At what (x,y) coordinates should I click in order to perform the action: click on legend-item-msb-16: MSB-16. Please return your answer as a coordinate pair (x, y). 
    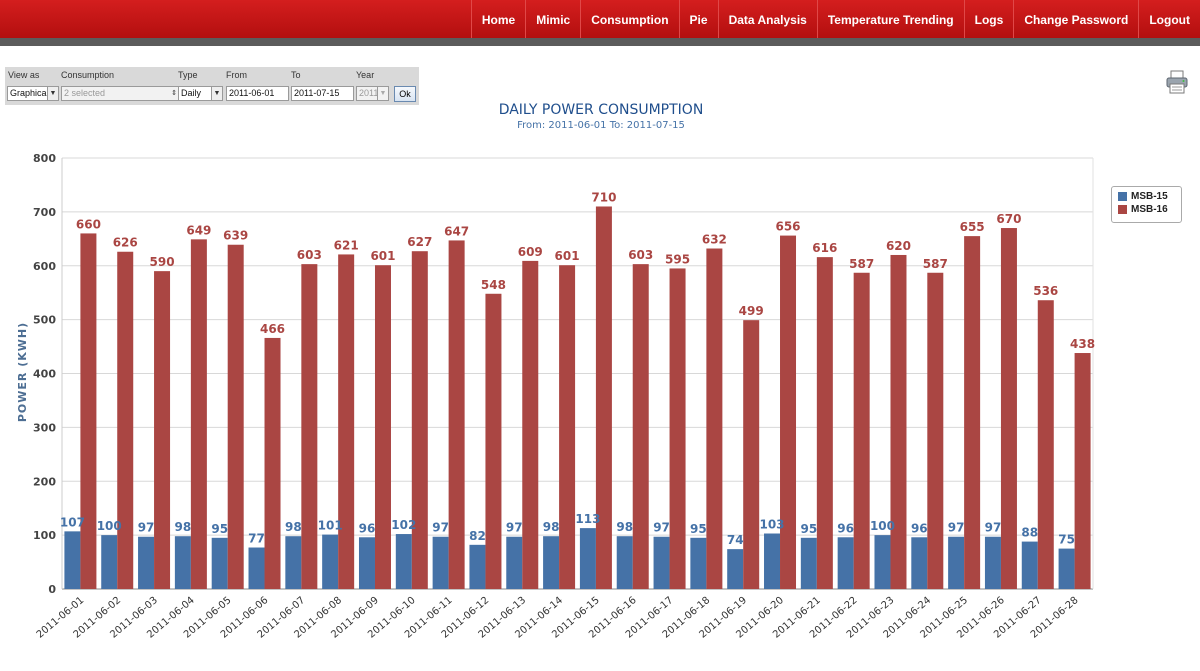
    Looking at the image, I should click on (1146, 209).